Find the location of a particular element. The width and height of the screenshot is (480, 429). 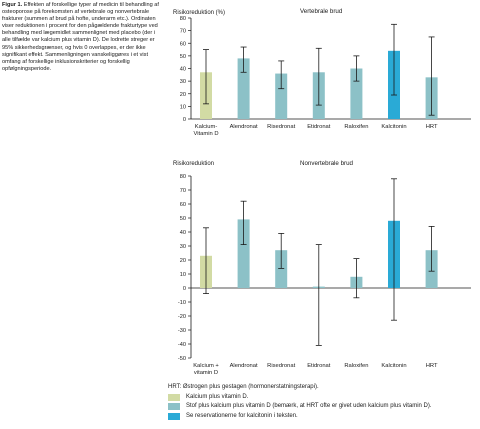

legend-swatch-drug is located at coordinates (174, 407).